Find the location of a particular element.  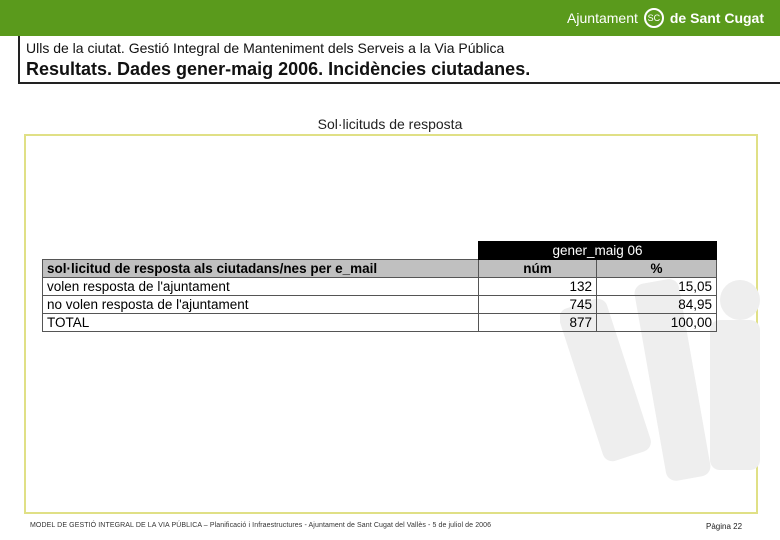

table-row: TOTAL 877 100,00 is located at coordinates (379, 322).